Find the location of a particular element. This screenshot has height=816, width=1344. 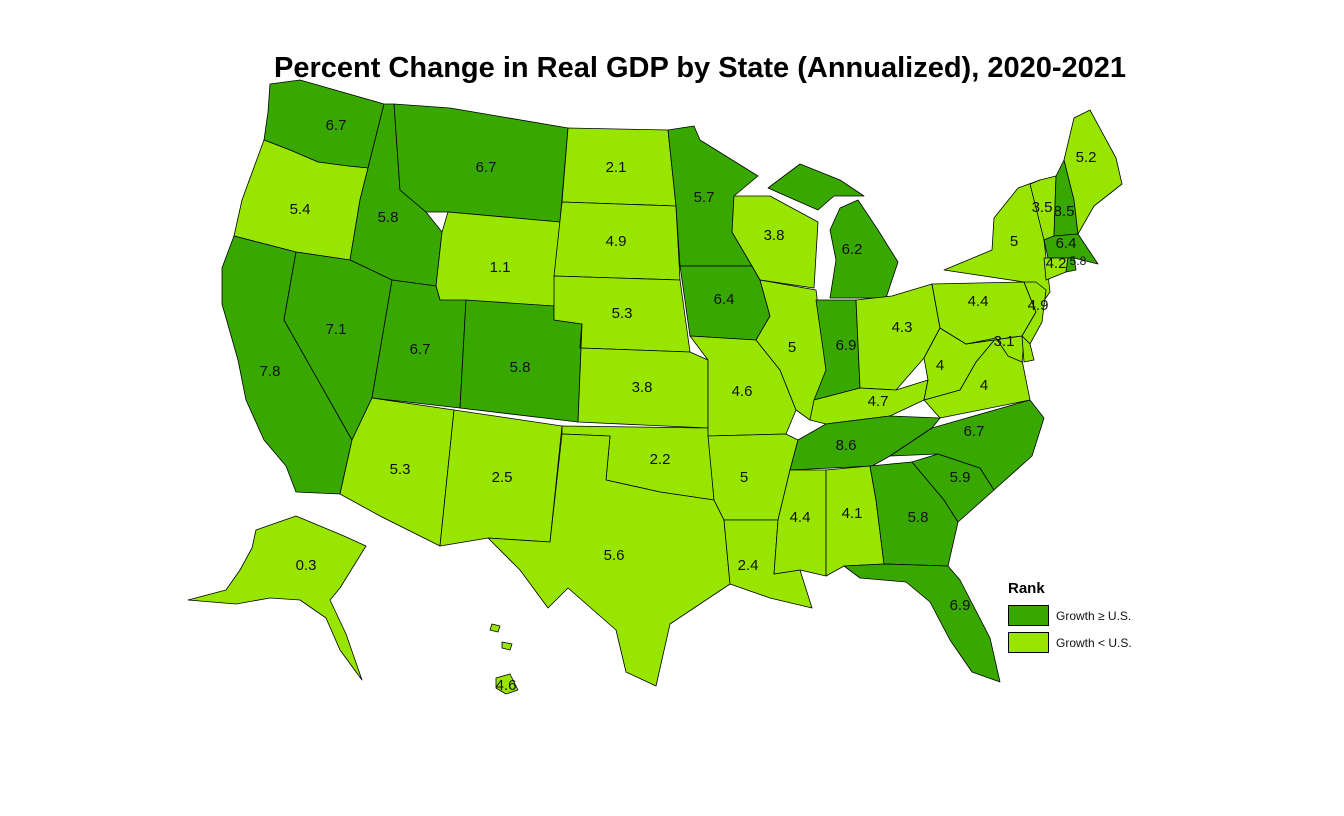

legend-label-ge: Growth ≥ U.S. is located at coordinates (1094, 615).